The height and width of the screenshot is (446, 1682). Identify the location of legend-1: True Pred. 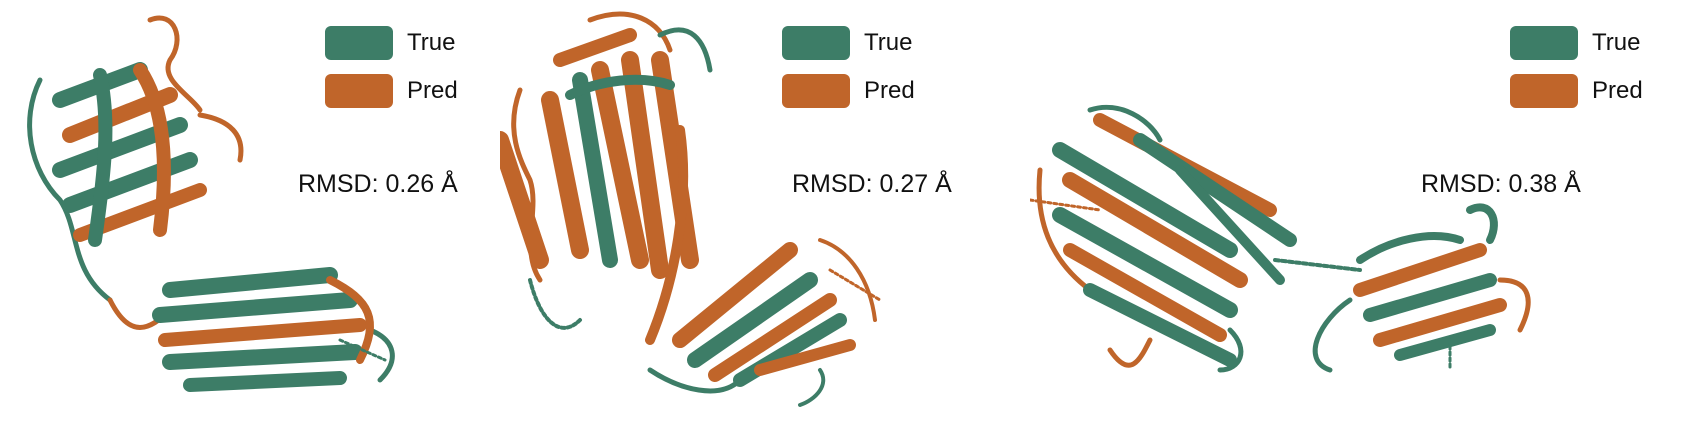
(391, 74).